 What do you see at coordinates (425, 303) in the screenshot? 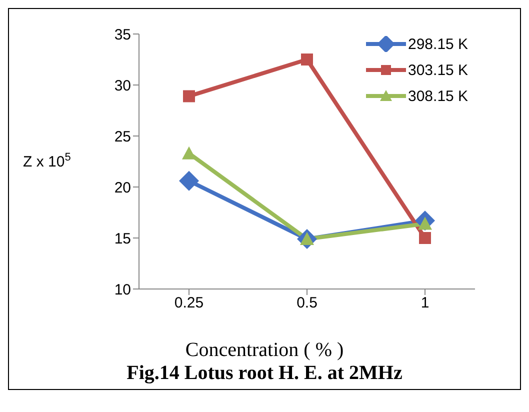
I see `x-tick-label: 1` at bounding box center [425, 303].